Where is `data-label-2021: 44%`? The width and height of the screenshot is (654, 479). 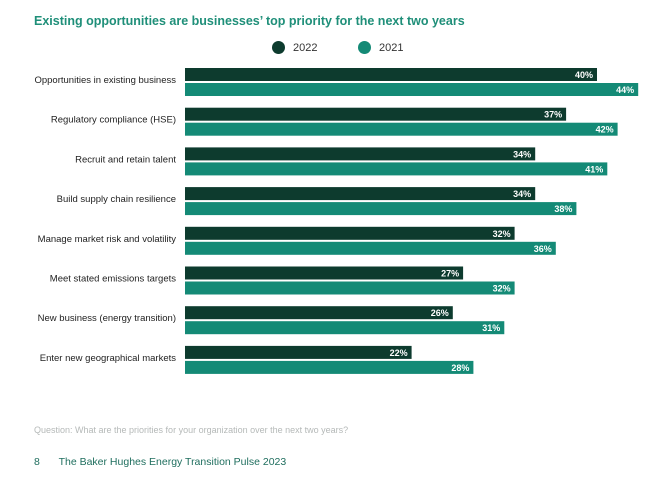
data-label-2021: 44% is located at coordinates (625, 90).